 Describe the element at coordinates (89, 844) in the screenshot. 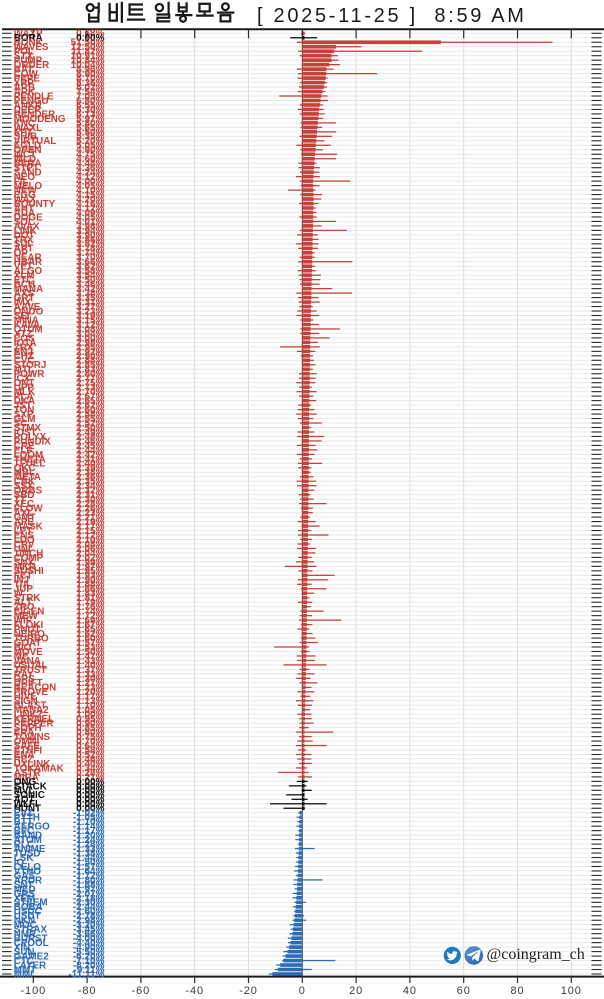

I see `svg-text: -1.28%` at that location.